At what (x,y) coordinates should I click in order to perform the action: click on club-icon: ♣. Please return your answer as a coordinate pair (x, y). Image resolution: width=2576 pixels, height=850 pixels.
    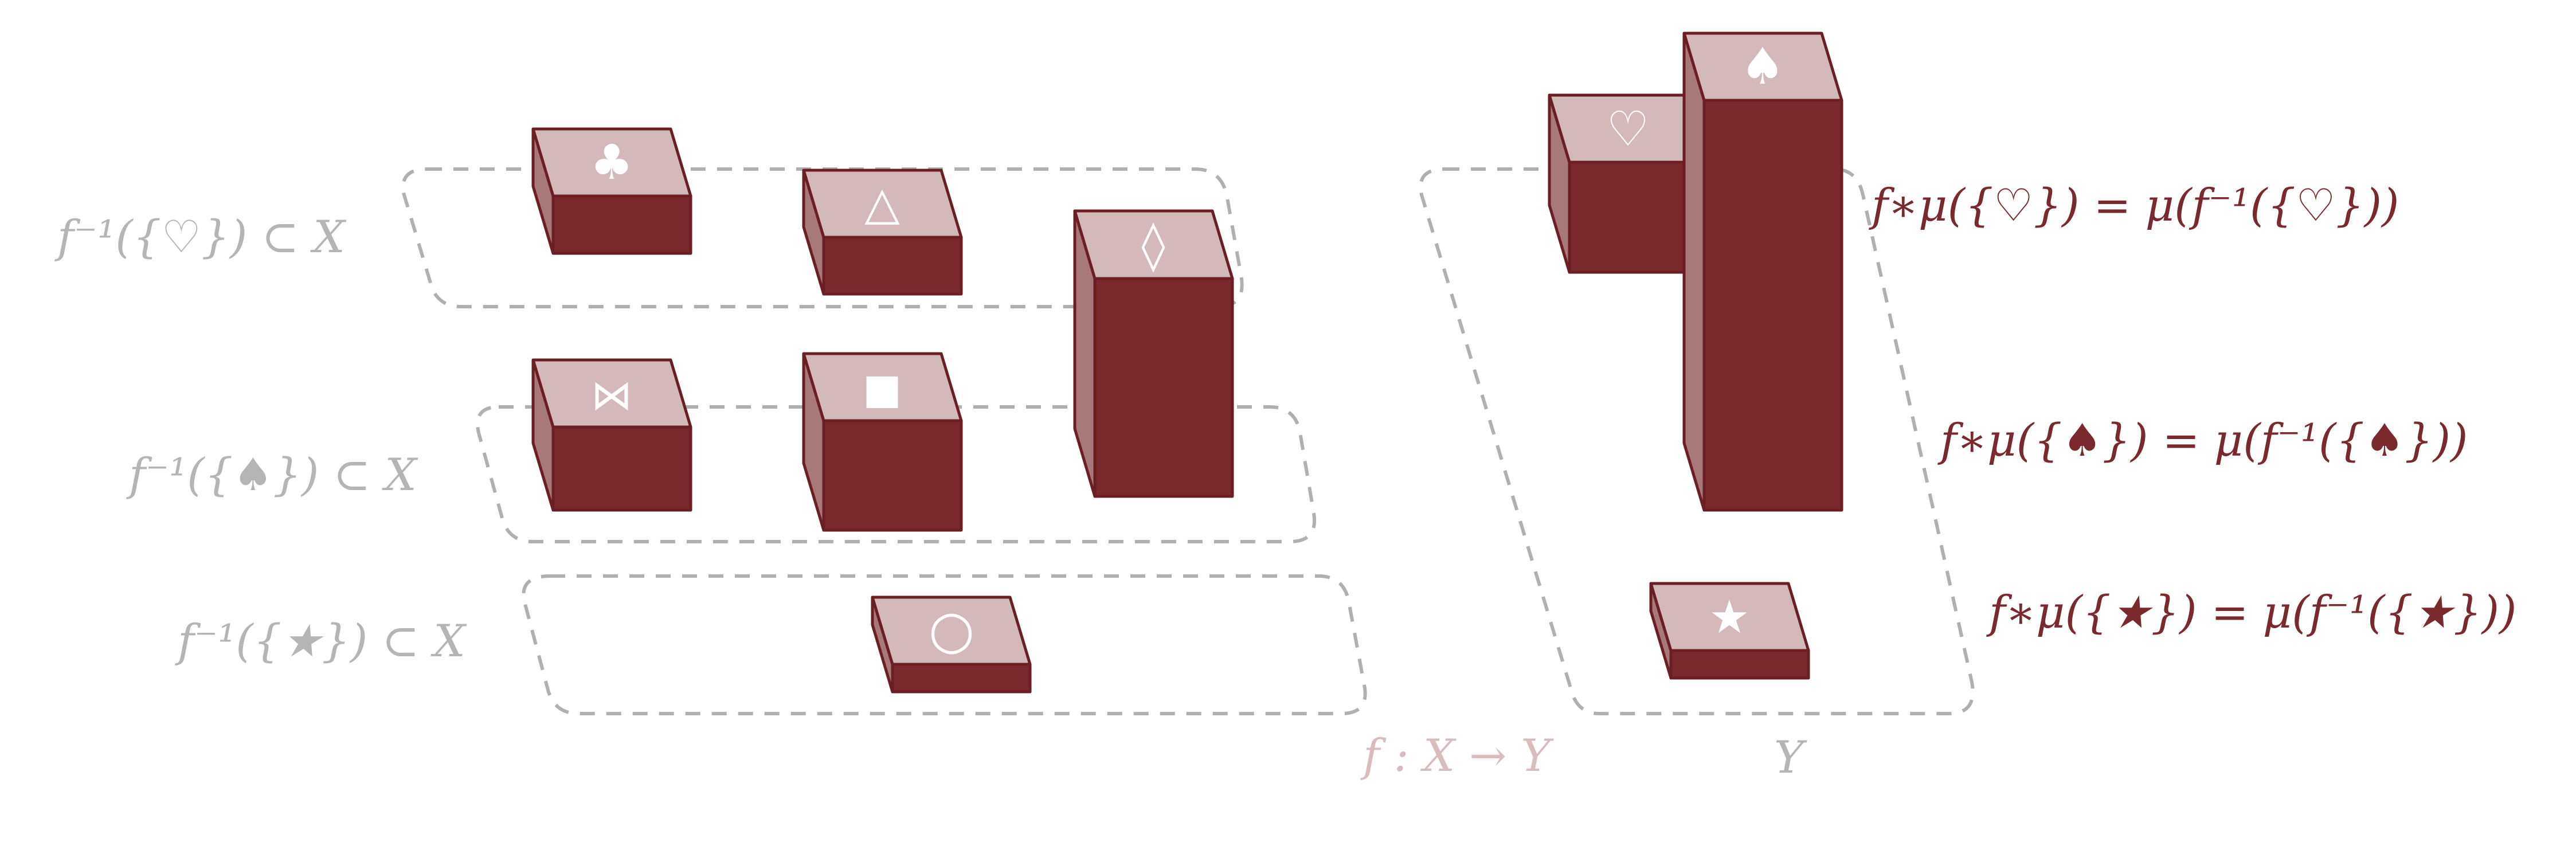
    Looking at the image, I should click on (611, 162).